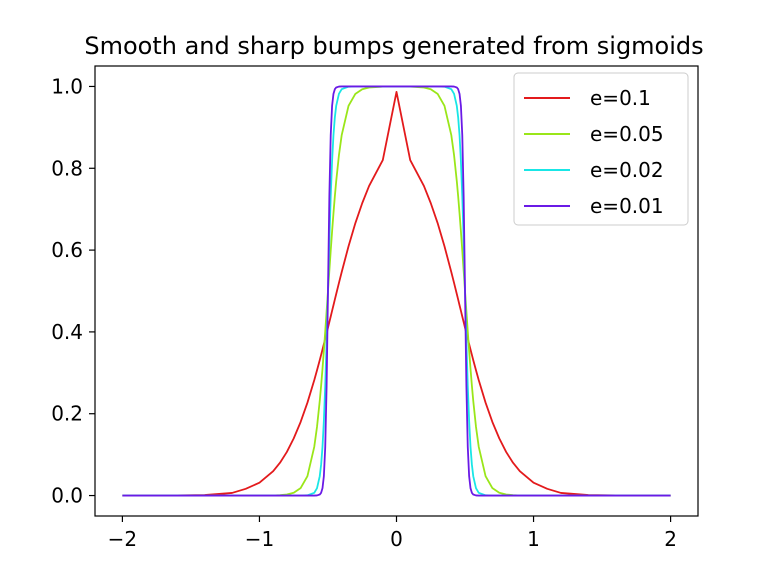  Describe the element at coordinates (67, 332) in the screenshot. I see `y-tick-label: 0.4` at that location.